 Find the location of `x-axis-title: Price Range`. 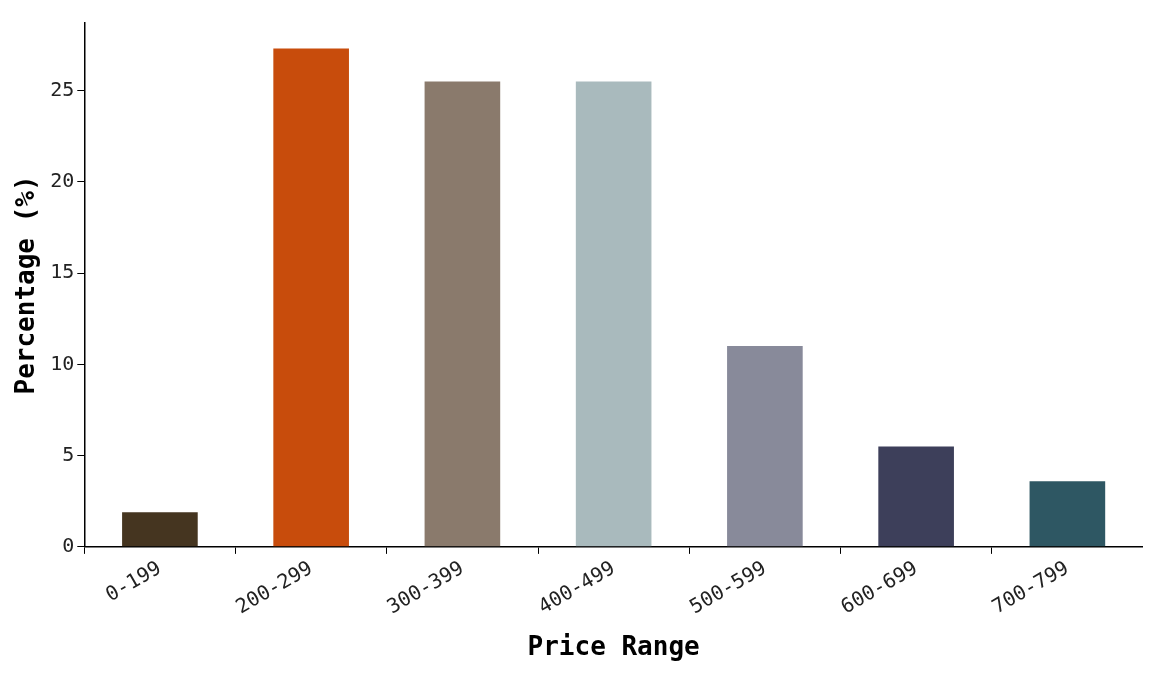

x-axis-title: Price Range is located at coordinates (613, 646).